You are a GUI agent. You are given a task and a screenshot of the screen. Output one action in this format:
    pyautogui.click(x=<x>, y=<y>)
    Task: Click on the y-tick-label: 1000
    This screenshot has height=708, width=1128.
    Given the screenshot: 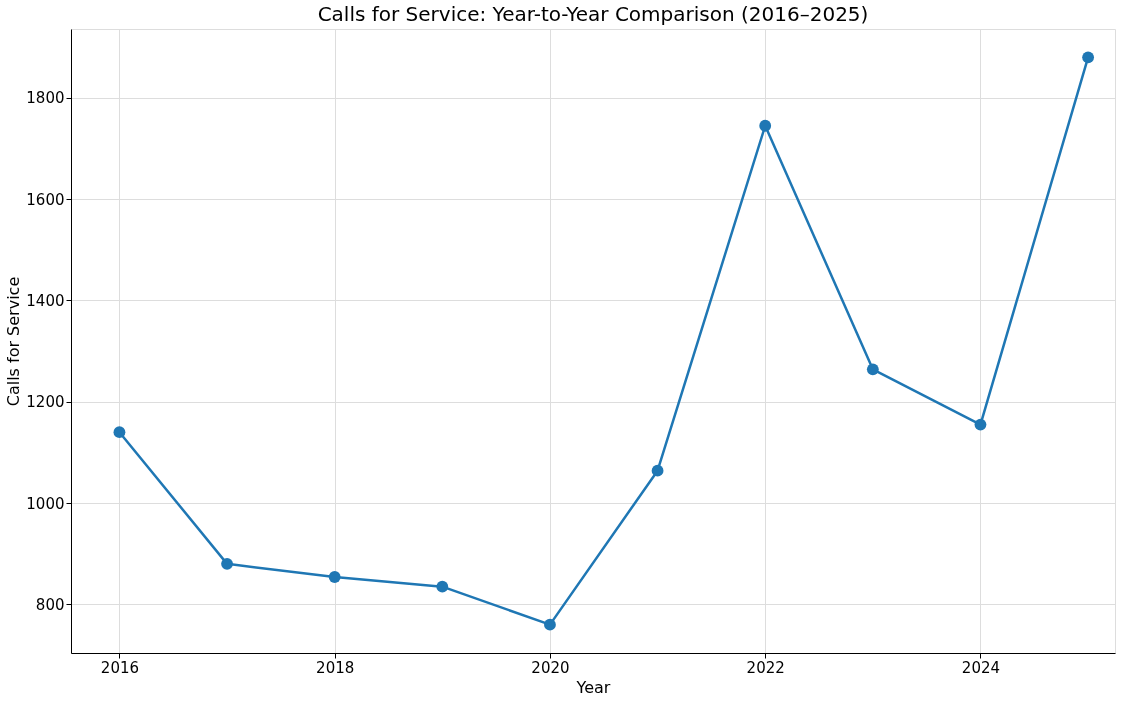 What is the action you would take?
    pyautogui.click(x=45, y=503)
    